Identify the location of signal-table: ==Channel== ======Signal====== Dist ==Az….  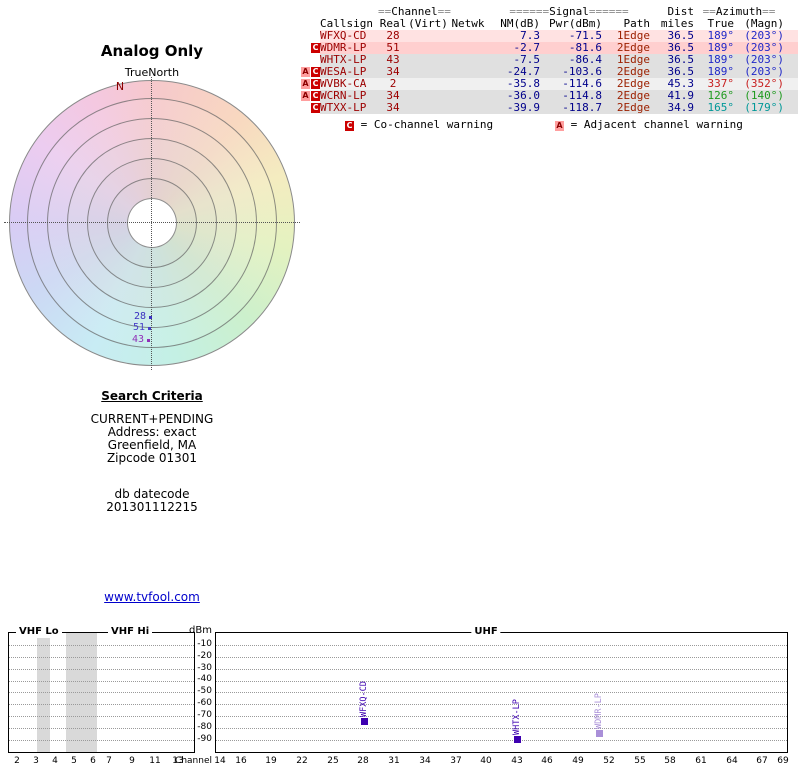
(549, 69).